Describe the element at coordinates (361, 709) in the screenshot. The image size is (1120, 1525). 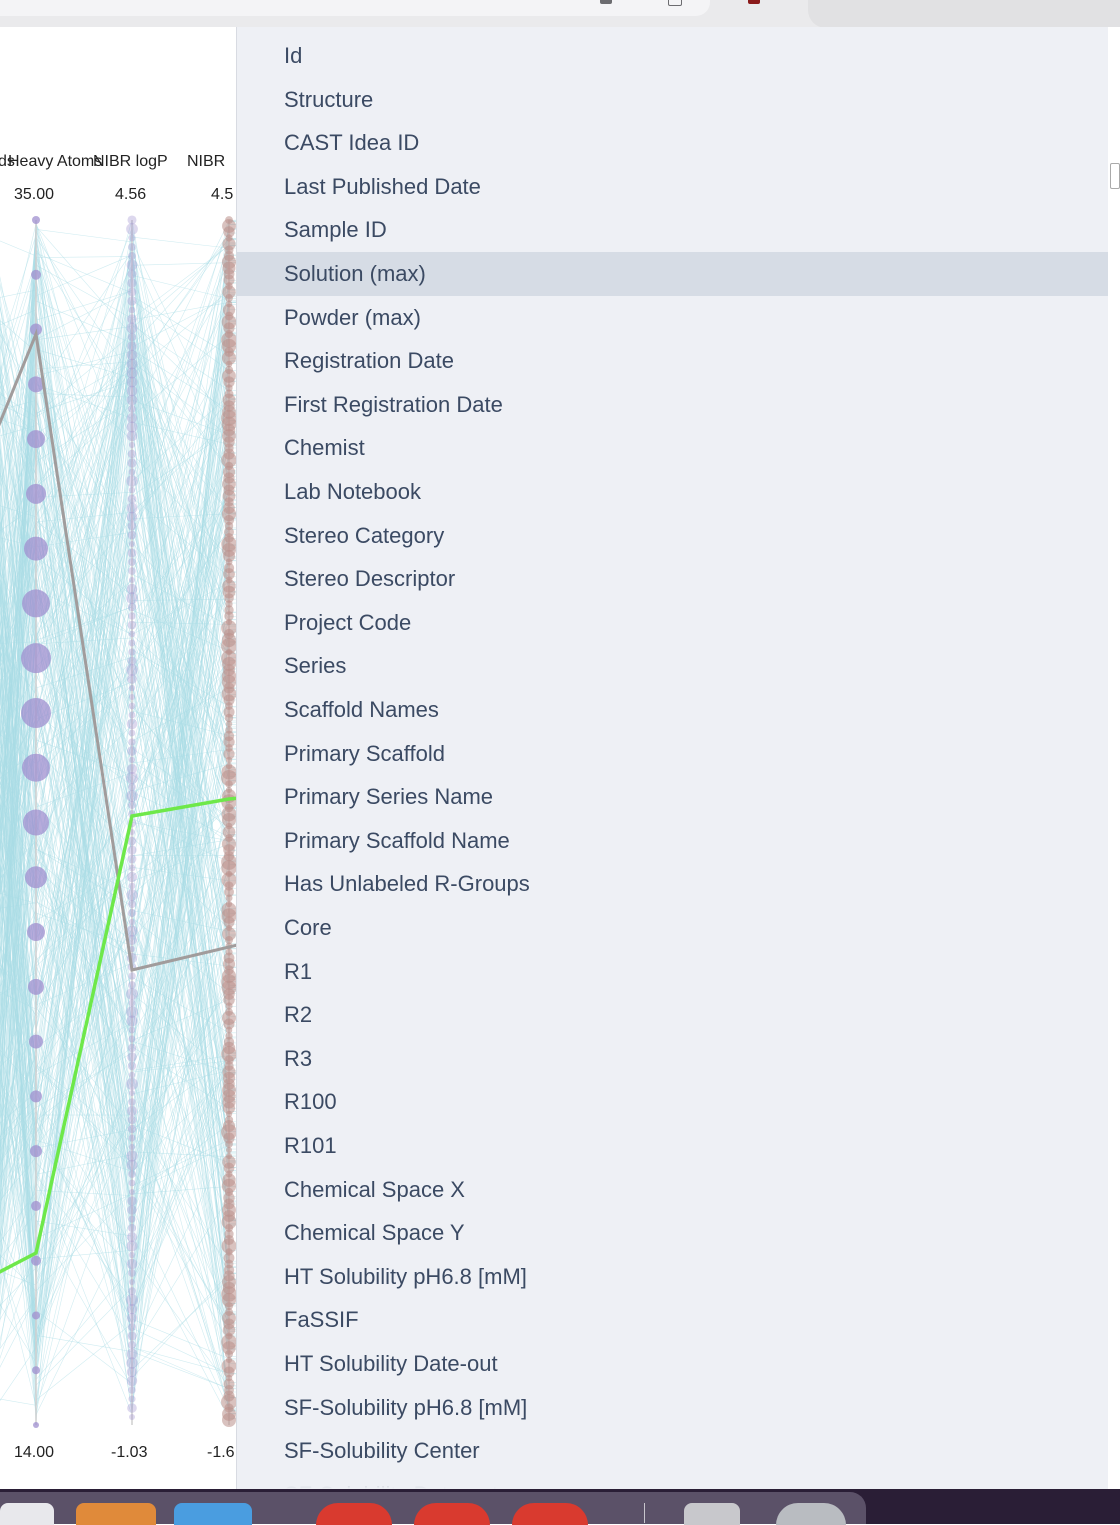
I see `menu-item: Scaffold Names` at that location.